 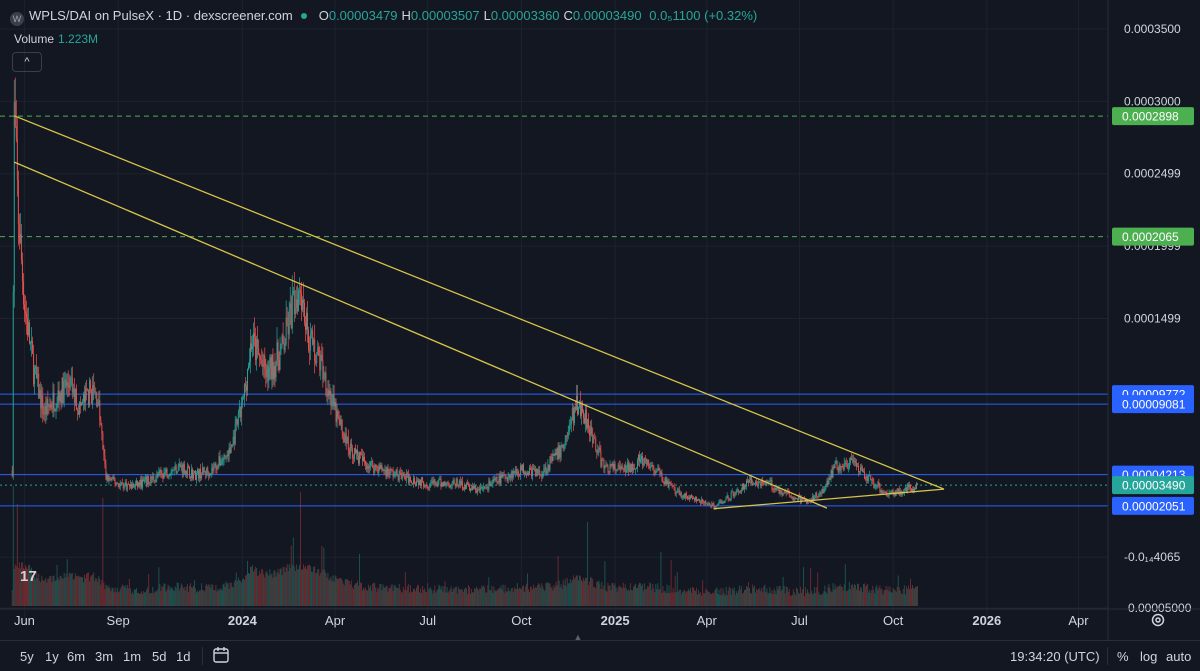 What do you see at coordinates (221, 655) in the screenshot?
I see `go-to-date-calendar-icon` at bounding box center [221, 655].